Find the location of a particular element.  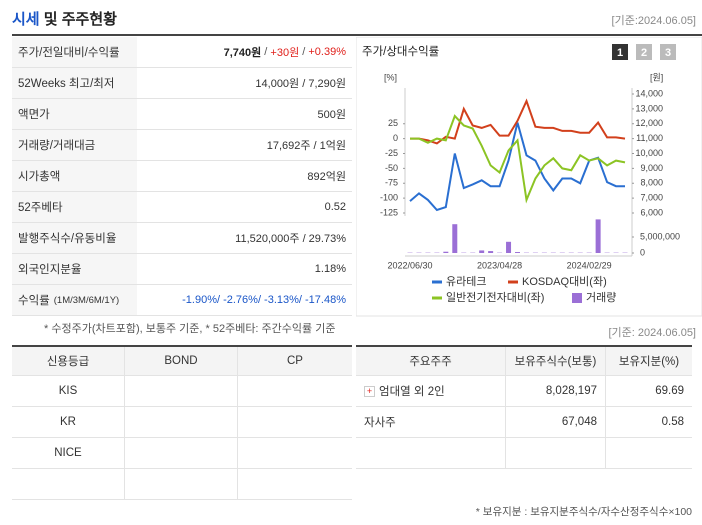

value-part: 500원 is located at coordinates (331, 115).